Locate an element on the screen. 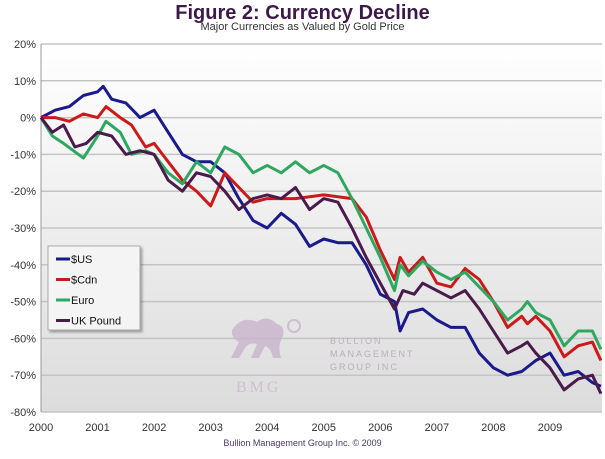 Image resolution: width=605 pixels, height=459 pixels. griffin-logo-icon is located at coordinates (266, 338).